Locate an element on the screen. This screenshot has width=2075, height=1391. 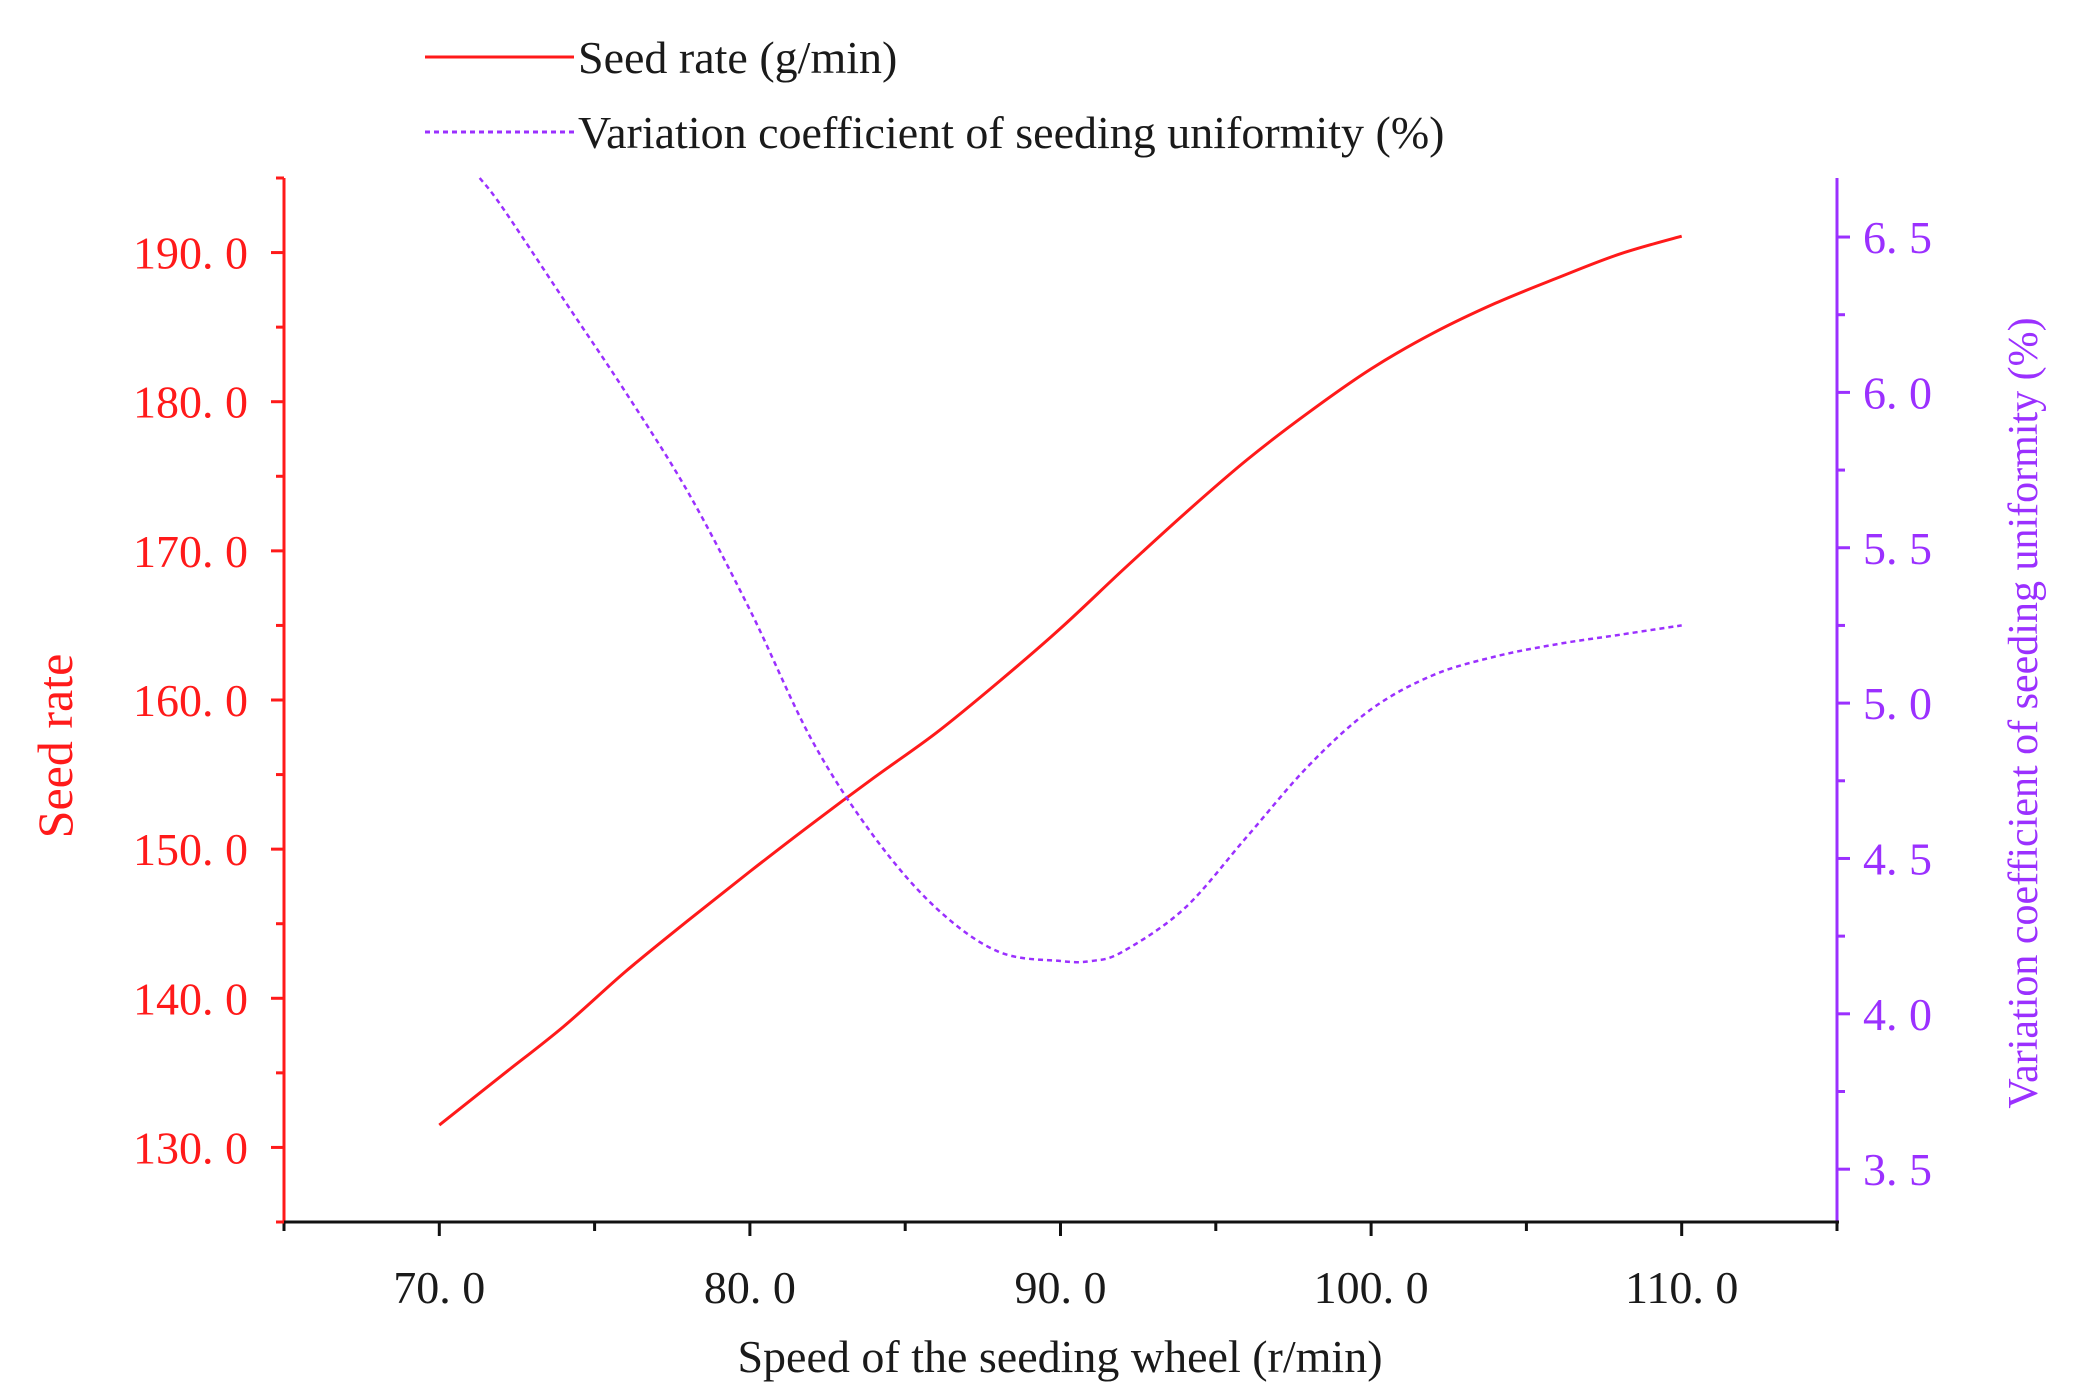
right-y-axis-ticks: 3. 5 4. 0 4. 5 5. 0 5. 5 6. 0 6. 5 is located at coordinates (1884, 703).